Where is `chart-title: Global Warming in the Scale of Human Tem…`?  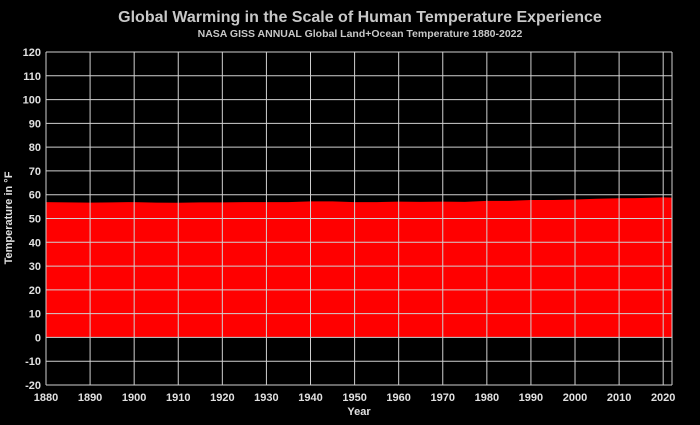
chart-title: Global Warming in the Scale of Human Tem… is located at coordinates (360, 17).